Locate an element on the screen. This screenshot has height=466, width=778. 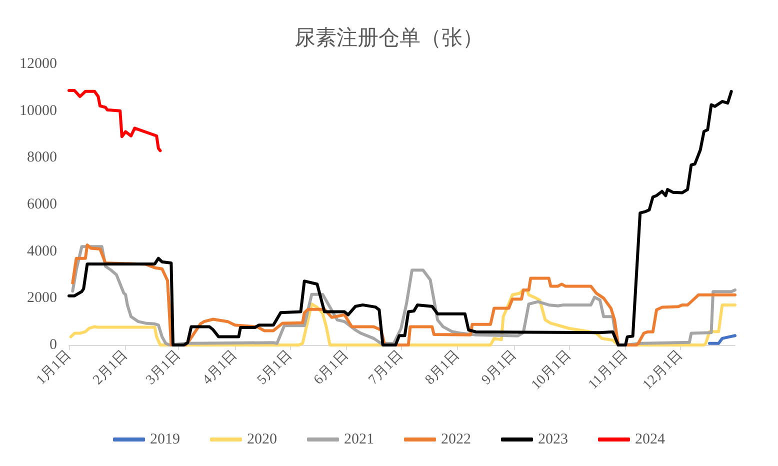
legend-label: 2019 is located at coordinates (165, 440).